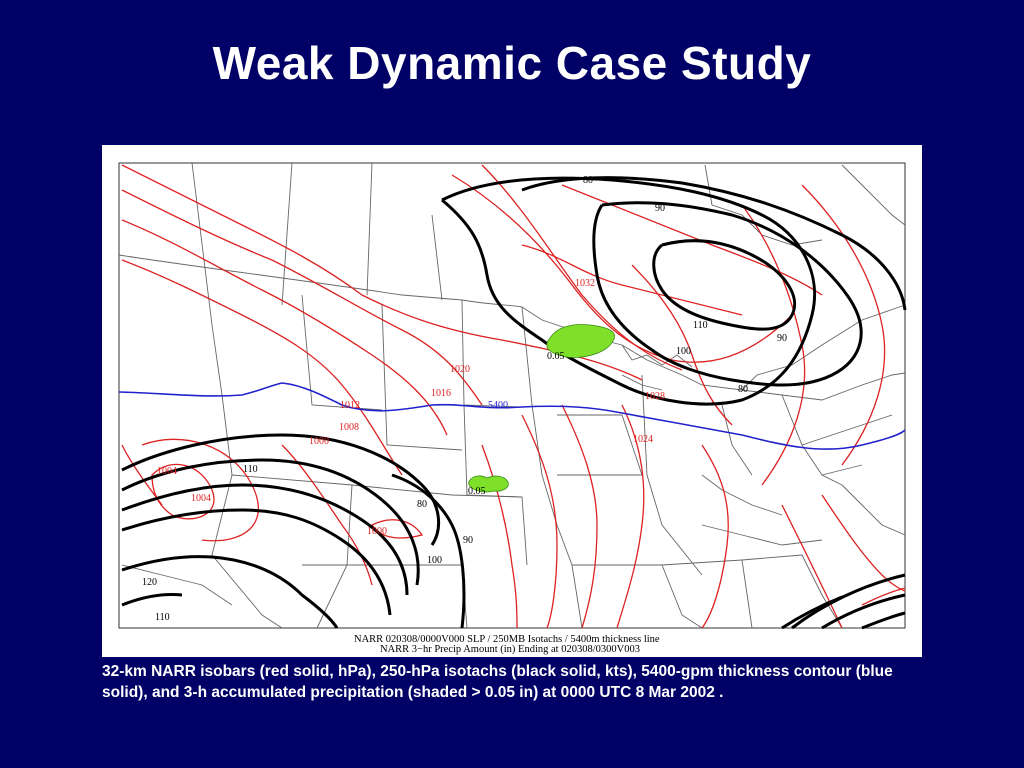 The height and width of the screenshot is (768, 1024). I want to click on isobar-label: 1032, so click(585, 283).